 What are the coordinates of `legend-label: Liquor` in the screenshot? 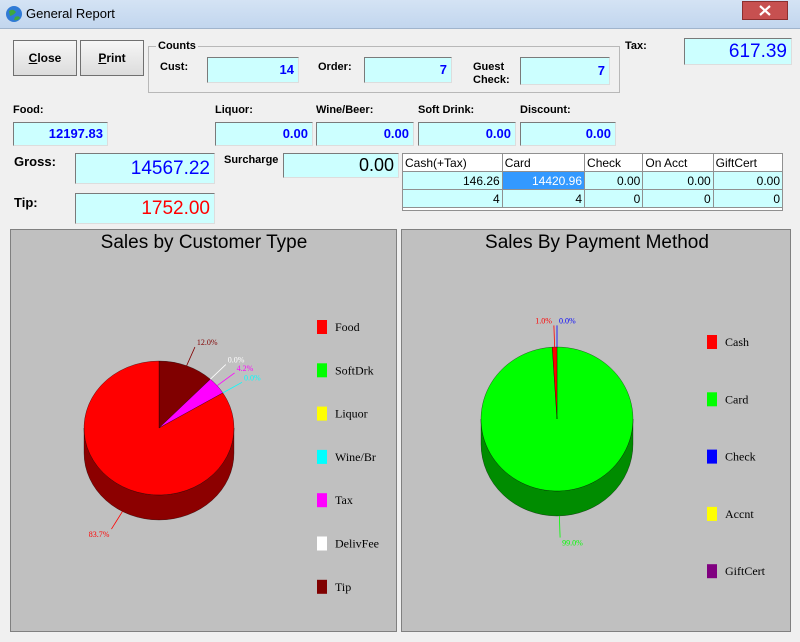 It's located at (351, 414).